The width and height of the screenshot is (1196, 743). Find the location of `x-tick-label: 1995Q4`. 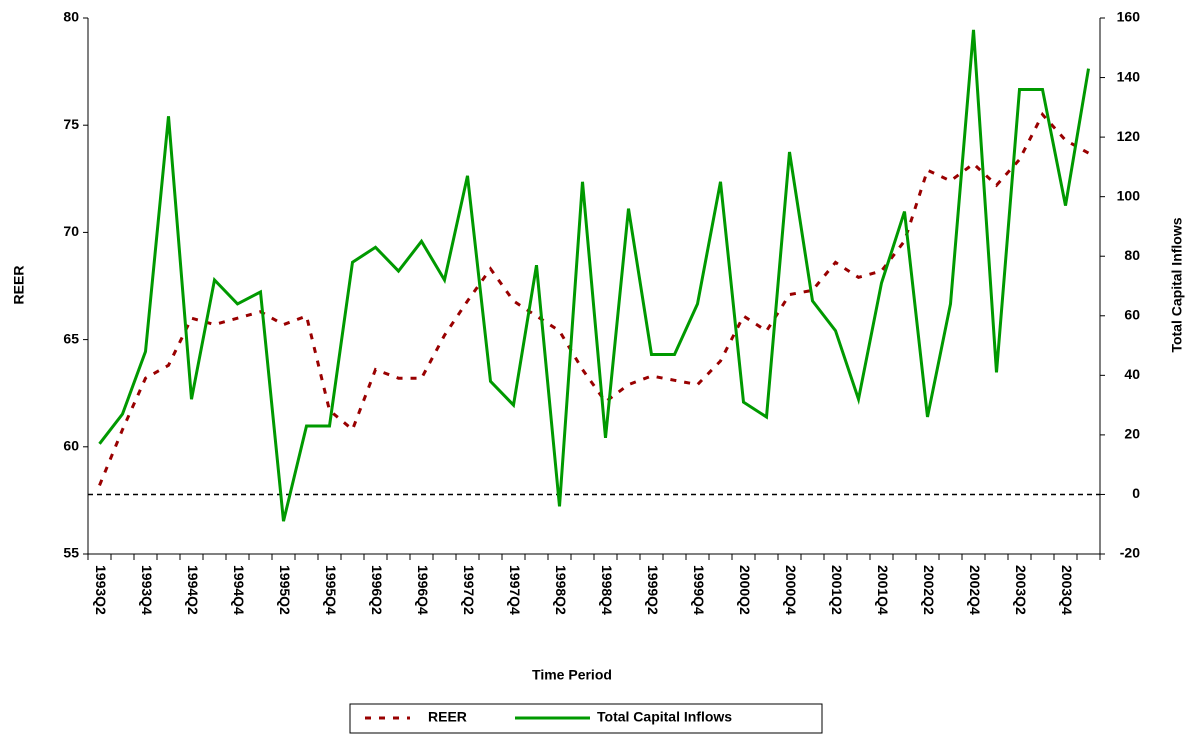

x-tick-label: 1995Q4 is located at coordinates (331, 590).